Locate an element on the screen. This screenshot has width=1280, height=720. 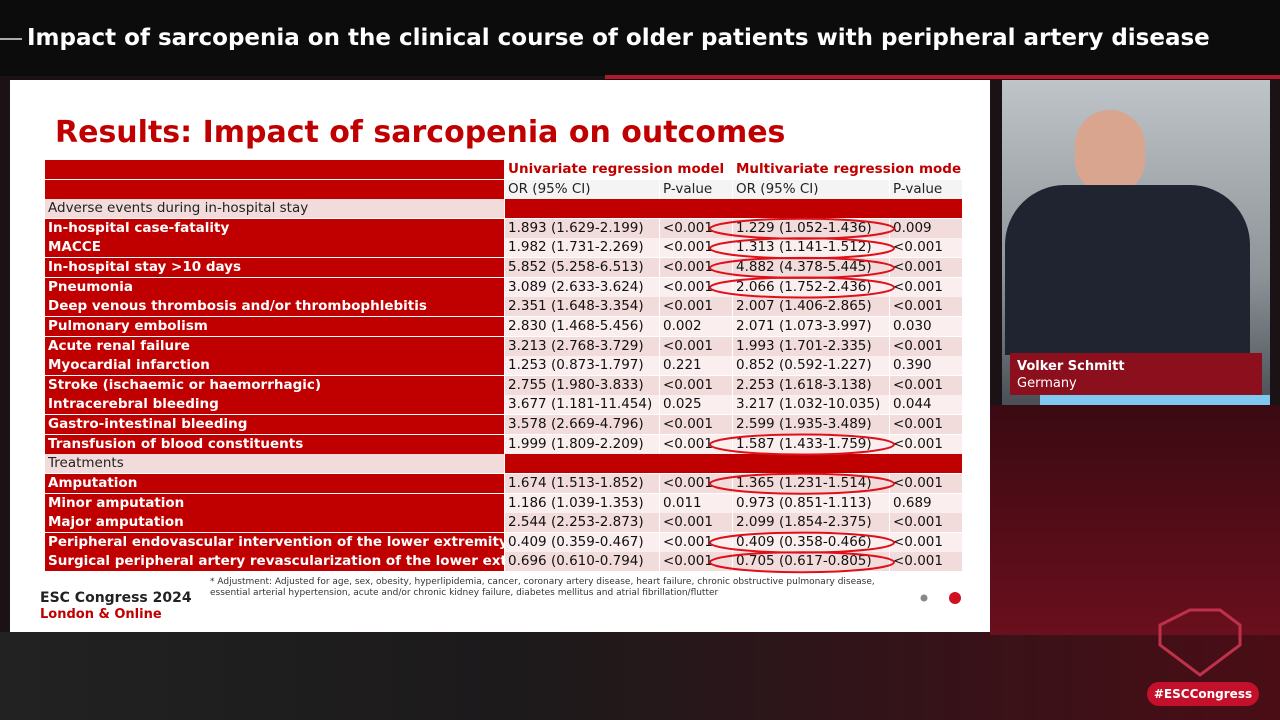
table-cell: Stroke (ischaemic or haemorrhagic) is located at coordinates (275, 385).